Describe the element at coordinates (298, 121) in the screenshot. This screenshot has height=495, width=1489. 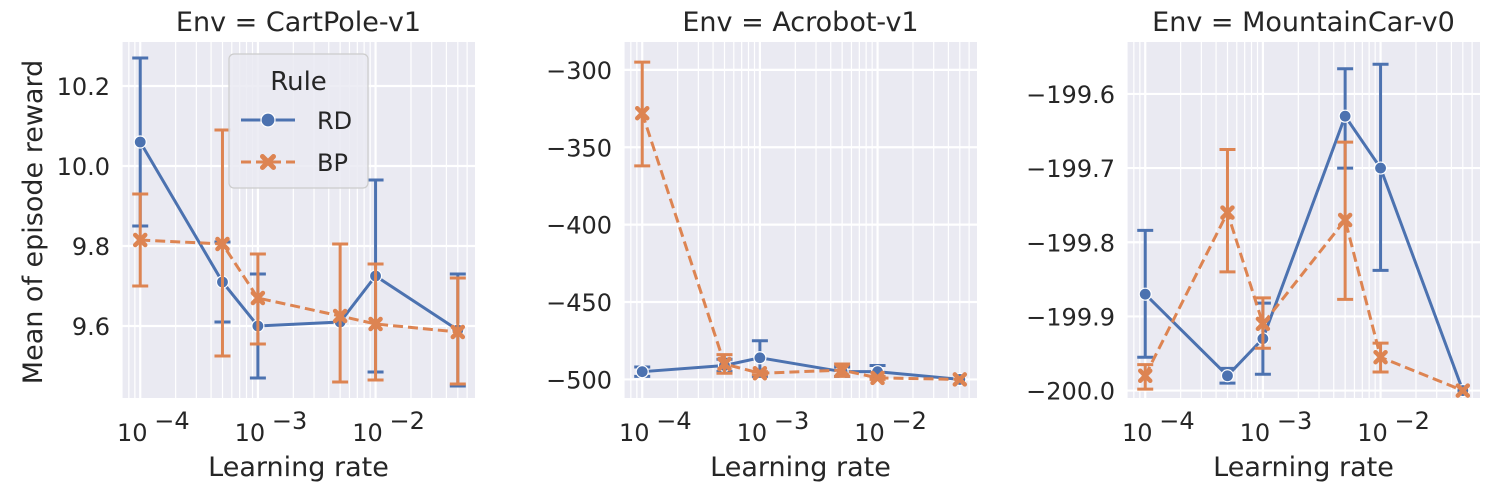
I see `legend: Rule RD BP` at that location.